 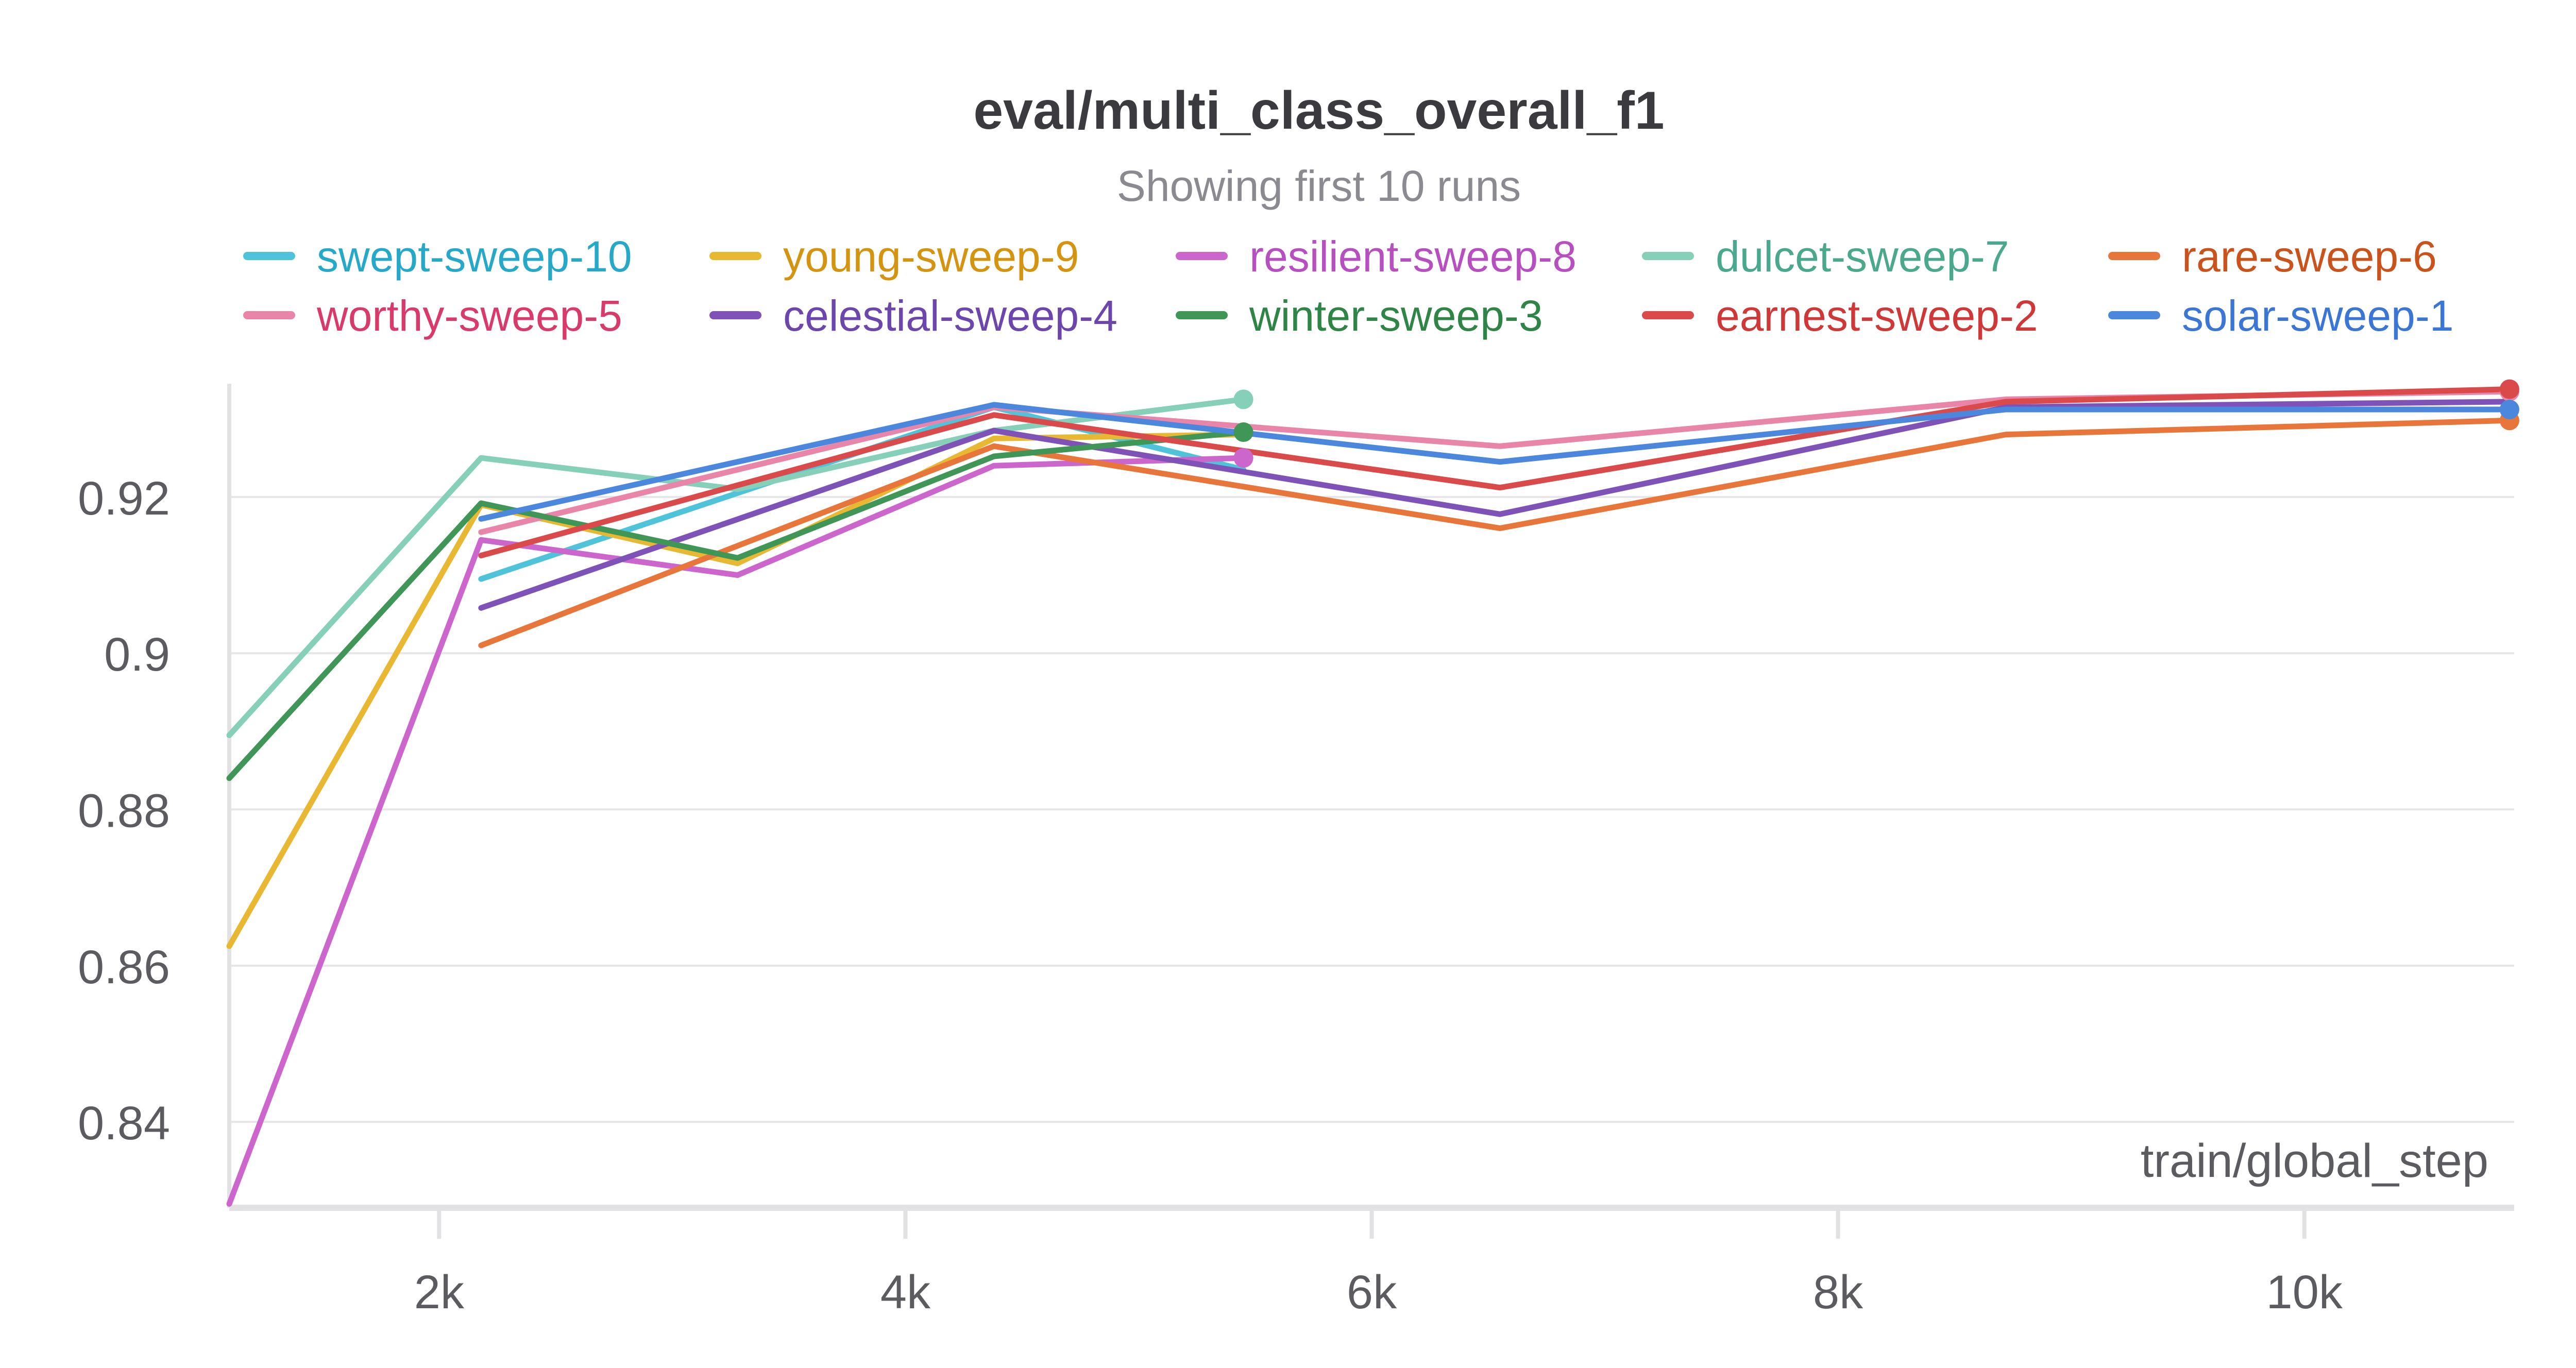 What do you see at coordinates (2318, 316) in the screenshot?
I see `legend-label: solar-sweep-1` at bounding box center [2318, 316].